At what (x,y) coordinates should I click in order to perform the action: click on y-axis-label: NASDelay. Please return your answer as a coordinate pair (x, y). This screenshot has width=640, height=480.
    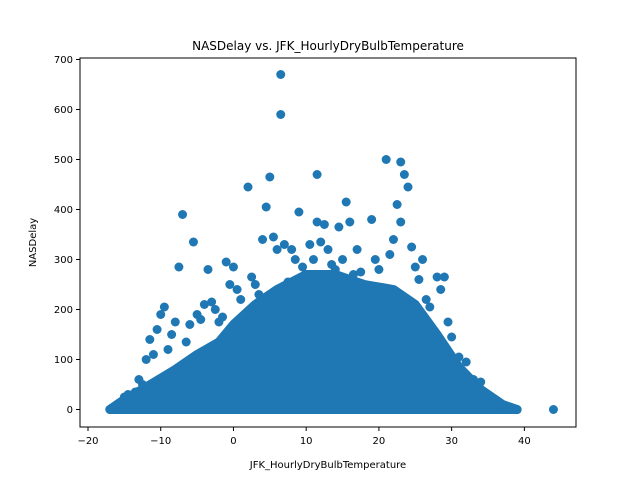
    Looking at the image, I should click on (33, 242).